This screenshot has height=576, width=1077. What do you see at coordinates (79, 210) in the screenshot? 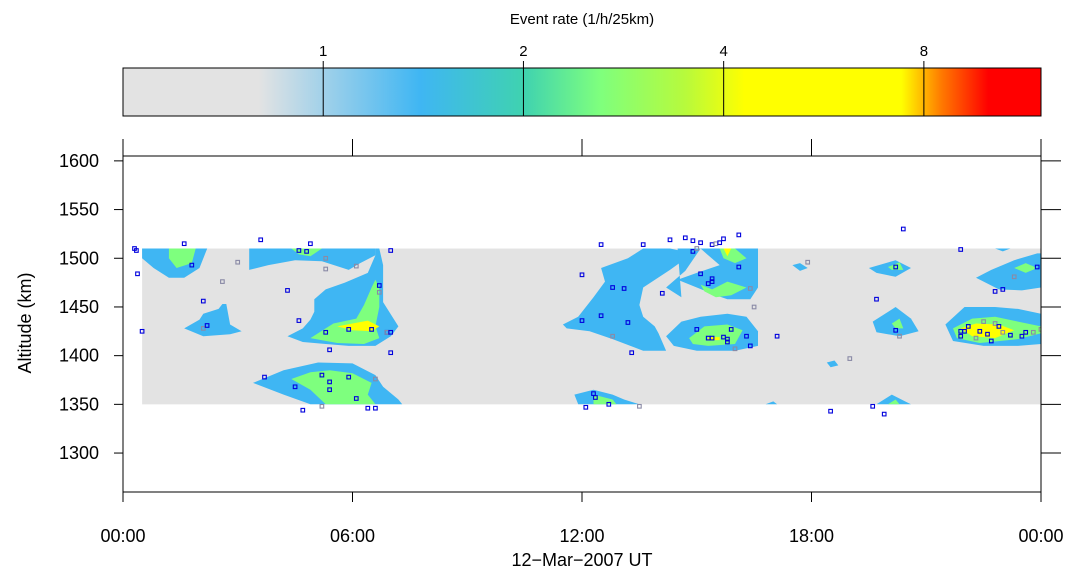
I see `y-tick-label: 1550` at bounding box center [79, 210].